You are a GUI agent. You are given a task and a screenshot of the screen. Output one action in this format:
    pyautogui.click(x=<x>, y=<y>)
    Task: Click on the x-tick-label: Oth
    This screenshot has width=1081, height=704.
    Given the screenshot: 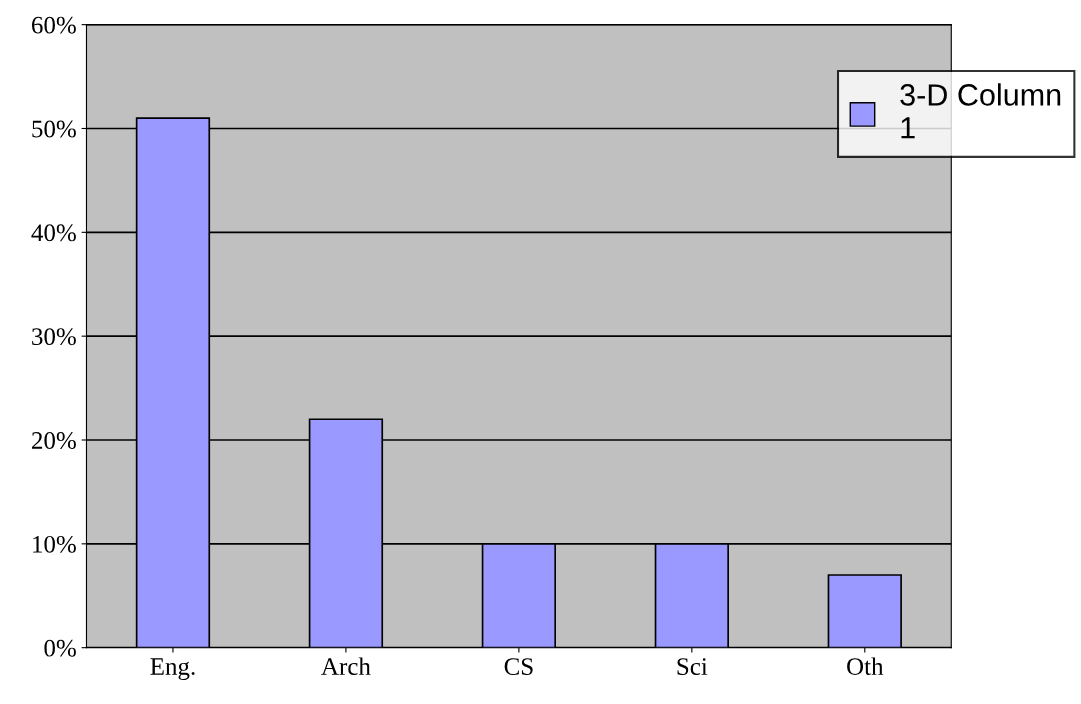 What is the action you would take?
    pyautogui.click(x=865, y=666)
    